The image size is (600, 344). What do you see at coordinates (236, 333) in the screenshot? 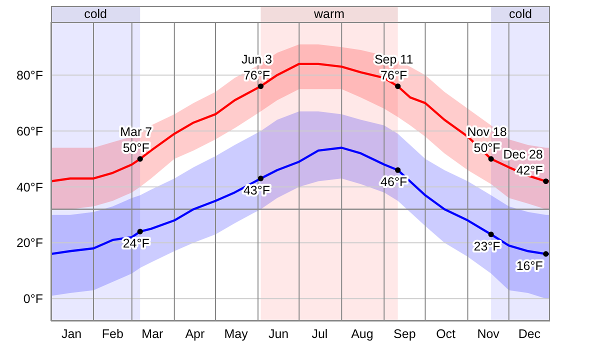
I see `x-tick-label: May` at bounding box center [236, 333].